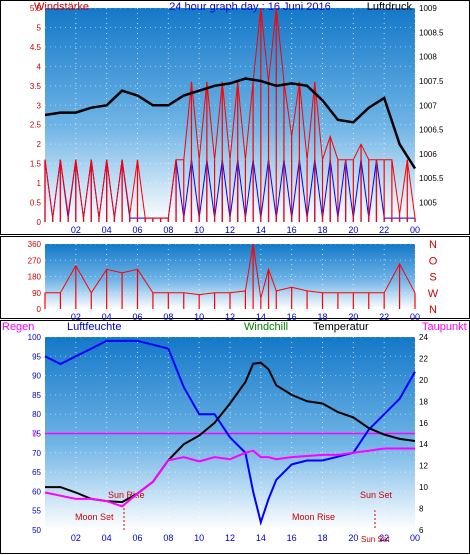 This screenshot has height=555, width=470. I want to click on series-wind-direction-line, so click(230, 271).